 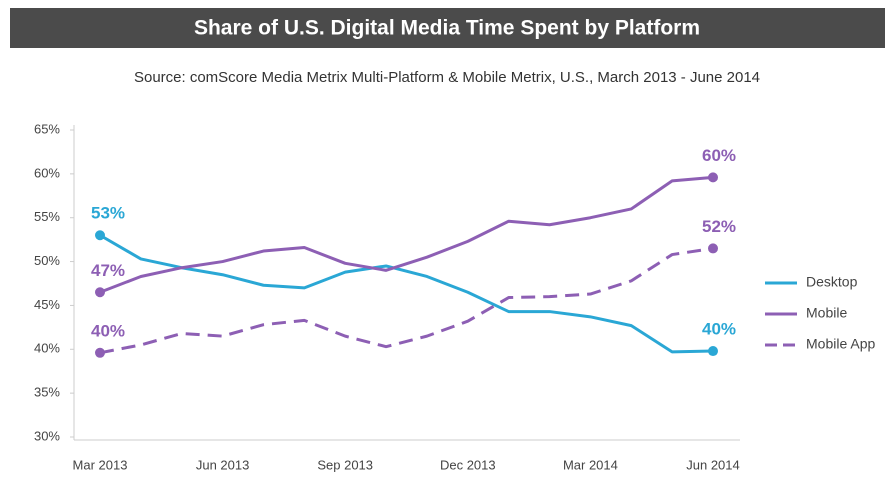 I want to click on x-tick-label: Sep 2013, so click(x=345, y=464).